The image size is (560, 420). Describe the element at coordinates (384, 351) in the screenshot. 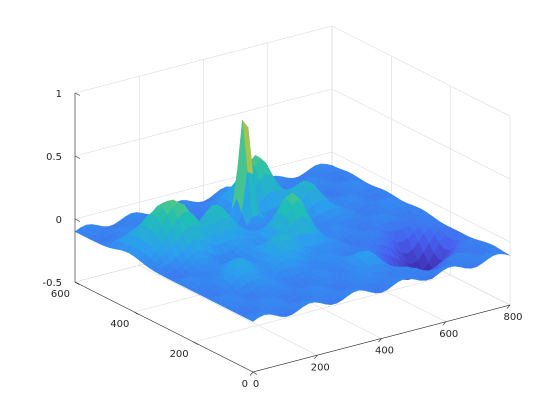

I see `x-tick-label: 400` at that location.